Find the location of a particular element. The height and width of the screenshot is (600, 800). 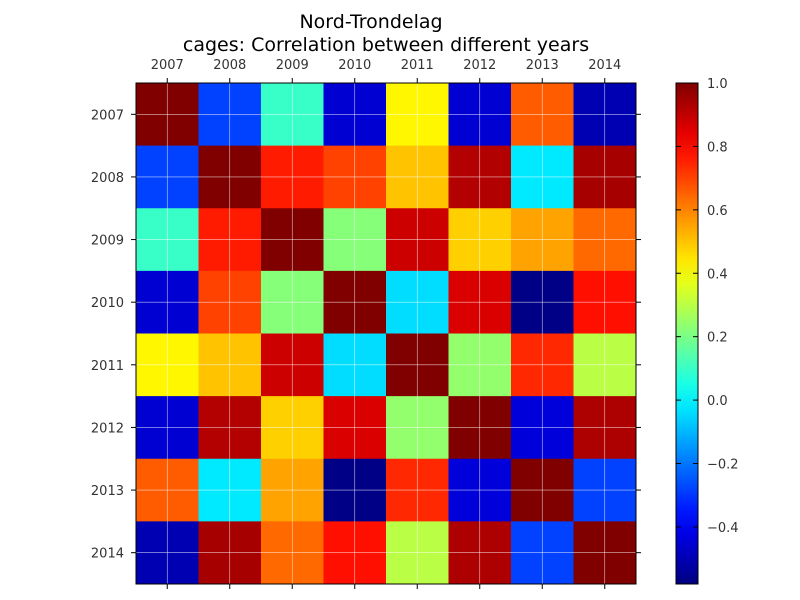

colorbar-tick-label: 1.0 is located at coordinates (717, 84).